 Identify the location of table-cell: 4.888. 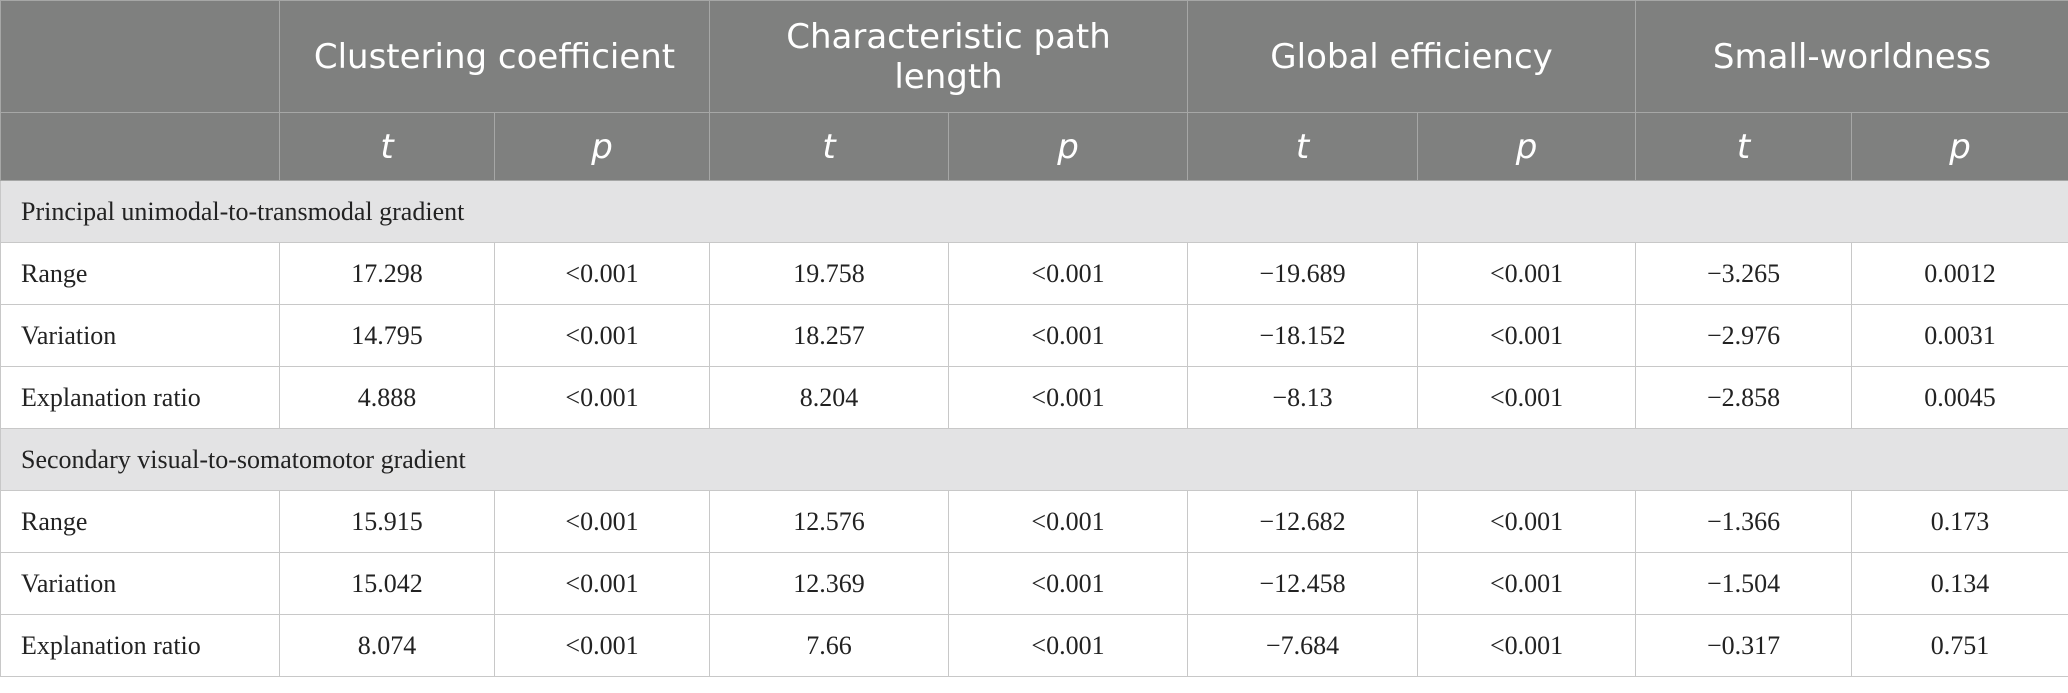
(387, 397).